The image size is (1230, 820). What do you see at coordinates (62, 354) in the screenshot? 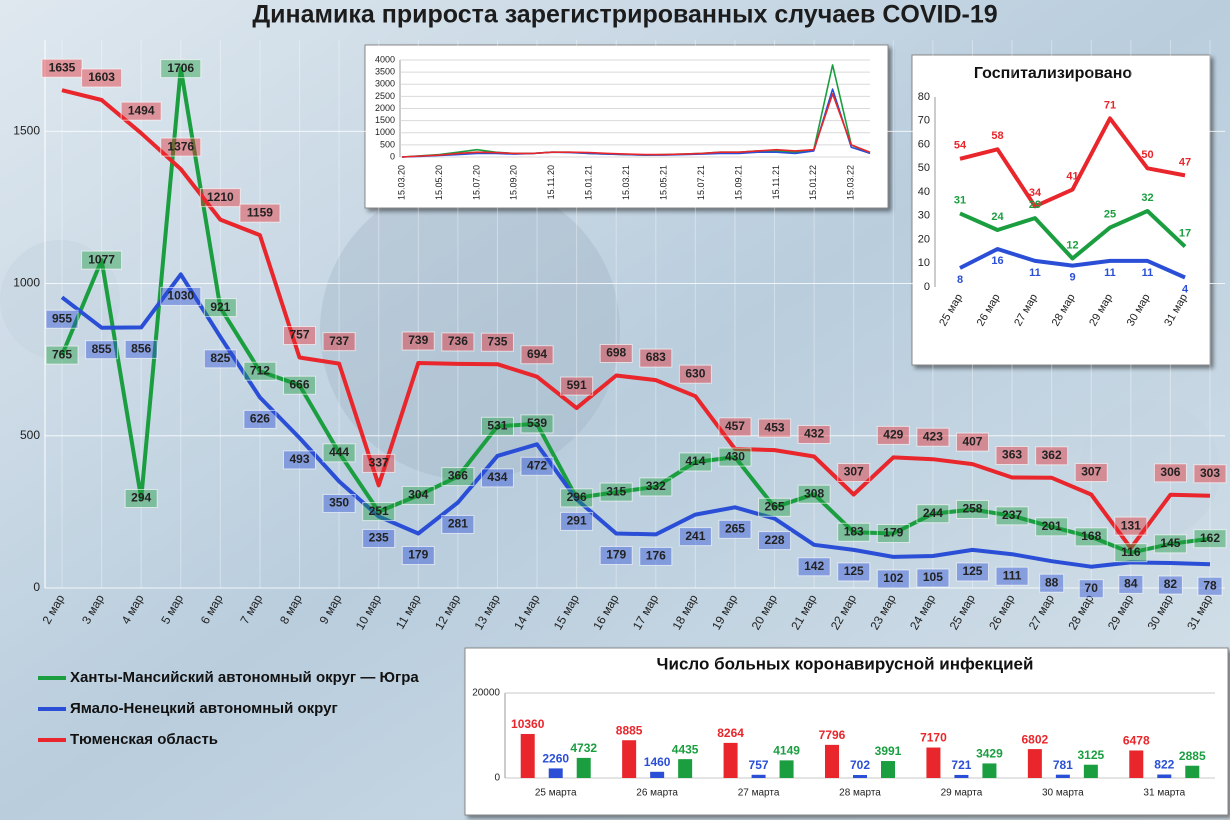
I see `data-label: 765` at bounding box center [62, 354].